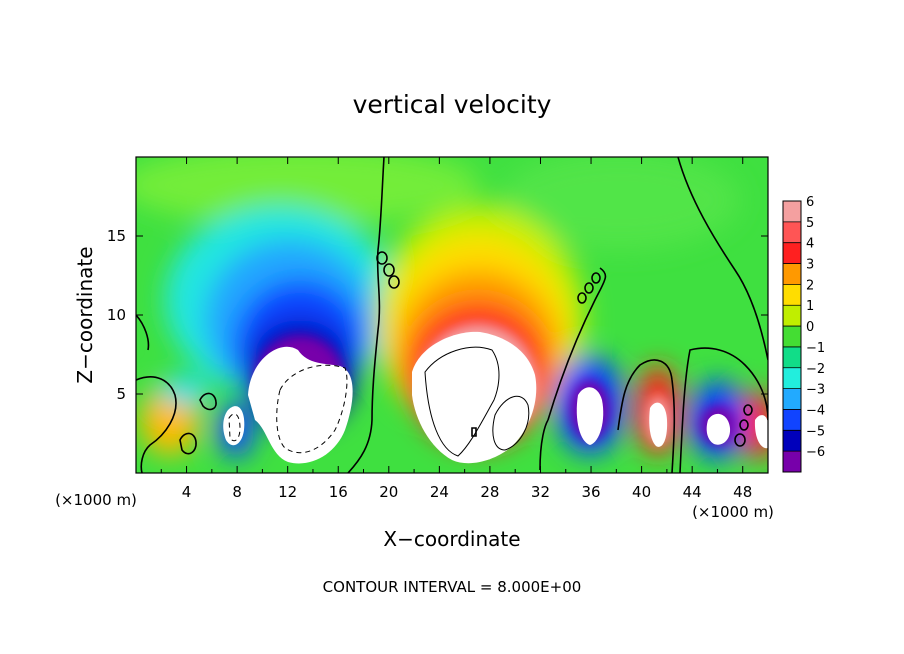 This screenshot has height=654, width=904. Describe the element at coordinates (815, 390) in the screenshot. I see `colorbar-label: −3` at that location.